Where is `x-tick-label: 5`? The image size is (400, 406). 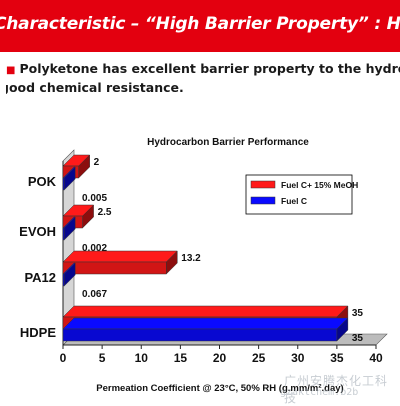
x-tick-label: 5 is located at coordinates (102, 358).